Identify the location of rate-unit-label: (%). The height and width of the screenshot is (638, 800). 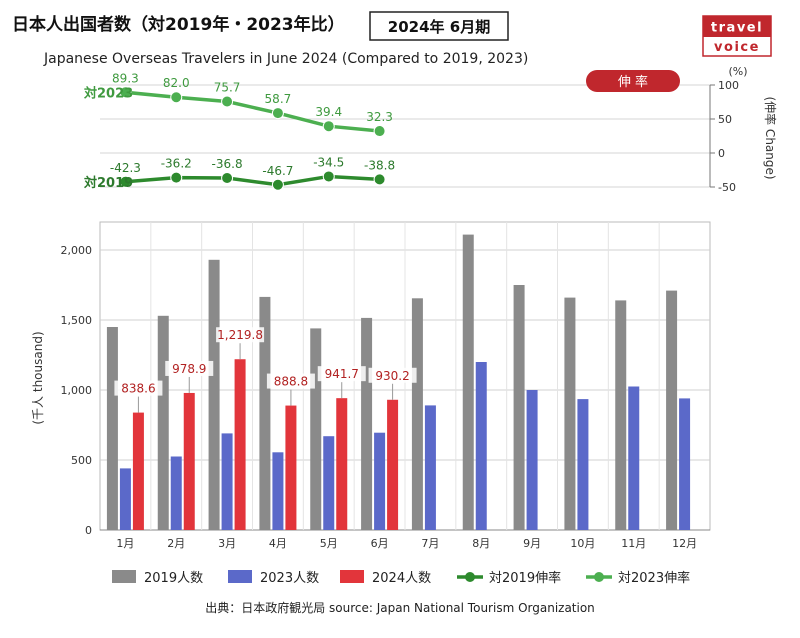
(737, 71).